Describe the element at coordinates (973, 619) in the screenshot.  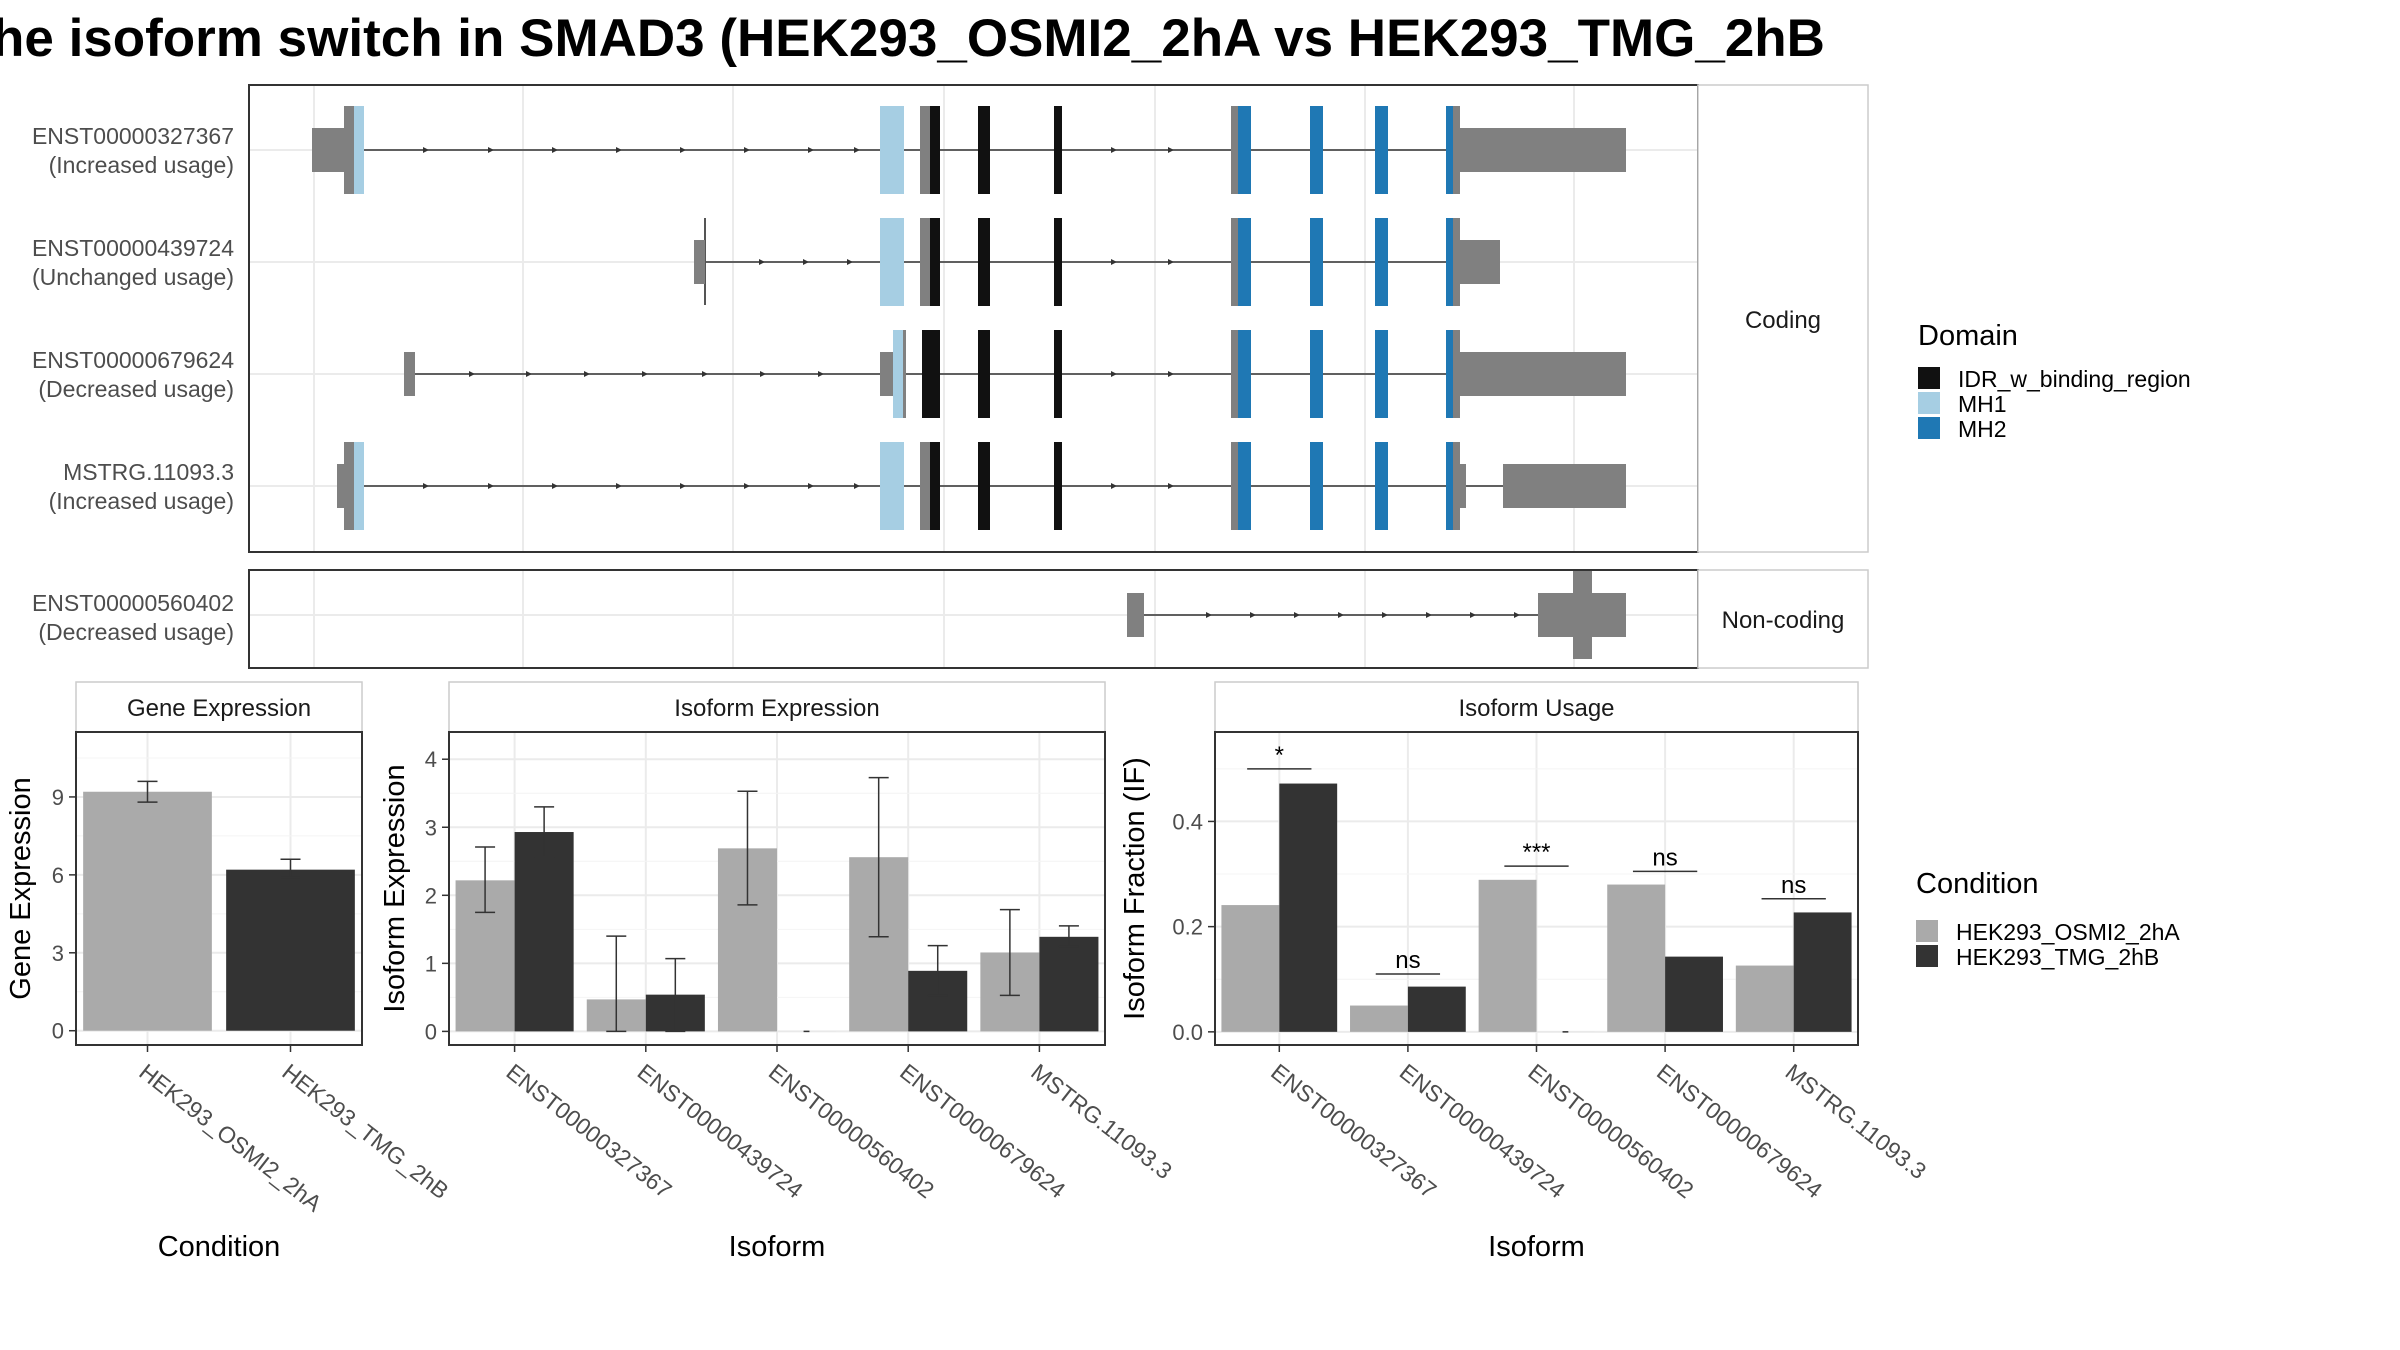
I see `noncoding-structure-panel` at that location.